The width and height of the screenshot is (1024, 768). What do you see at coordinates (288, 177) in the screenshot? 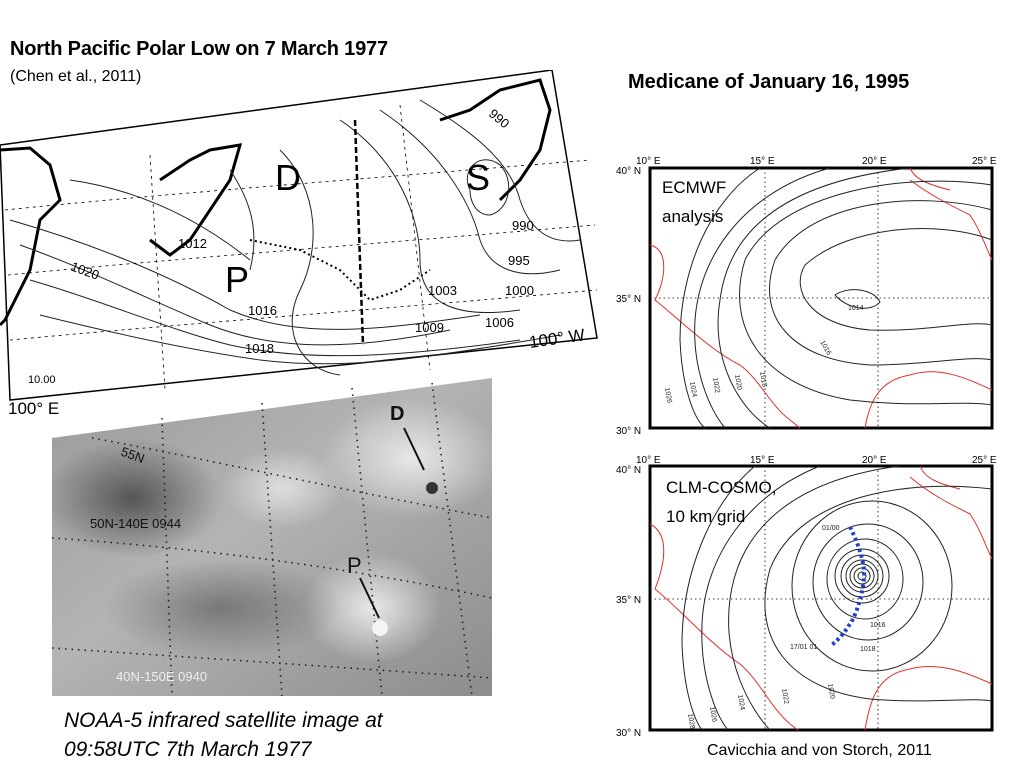
I see `map-marker-d: D` at bounding box center [288, 177].